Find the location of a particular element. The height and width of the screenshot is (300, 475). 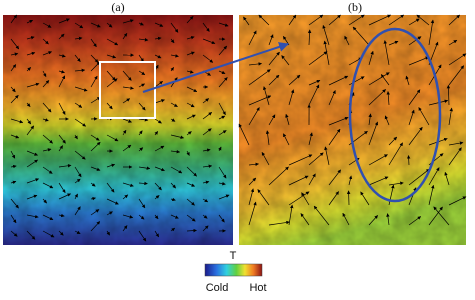

colorbar-low: Cold is located at coordinates (217, 288).